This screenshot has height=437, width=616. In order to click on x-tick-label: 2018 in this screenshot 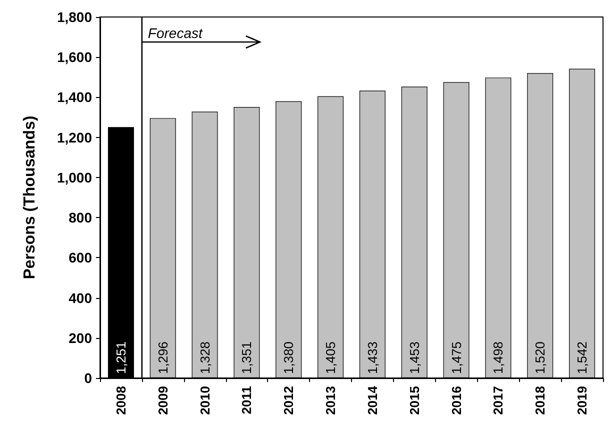, I will do `click(540, 400)`.